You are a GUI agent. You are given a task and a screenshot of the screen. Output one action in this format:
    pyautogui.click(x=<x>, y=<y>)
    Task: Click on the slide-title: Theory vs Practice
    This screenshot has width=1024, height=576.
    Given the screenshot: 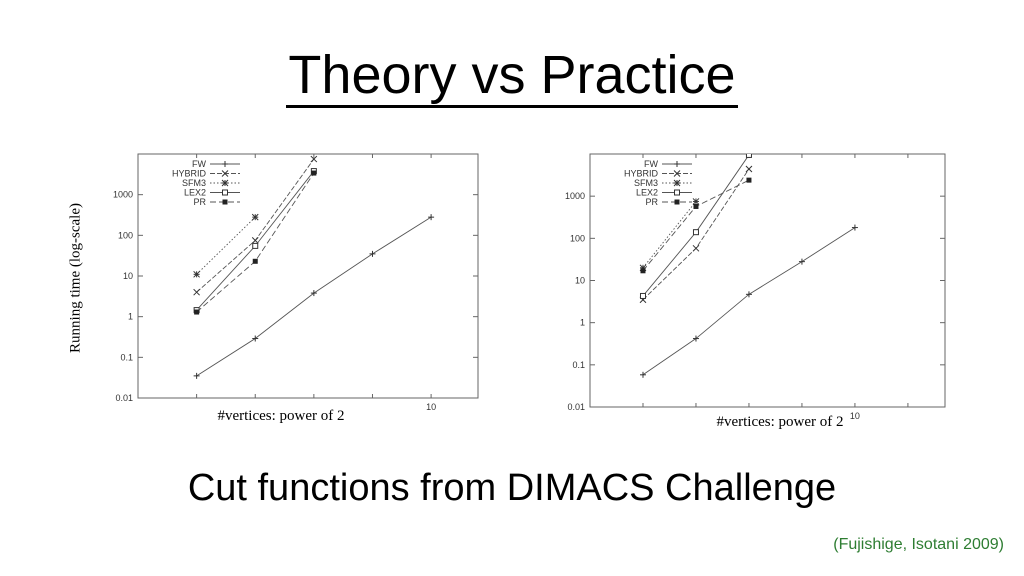 What is the action you would take?
    pyautogui.click(x=512, y=75)
    